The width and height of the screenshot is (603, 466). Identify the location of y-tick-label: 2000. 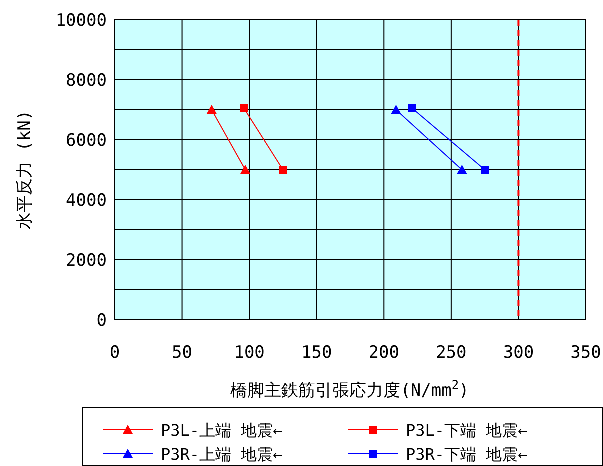
(86, 261).